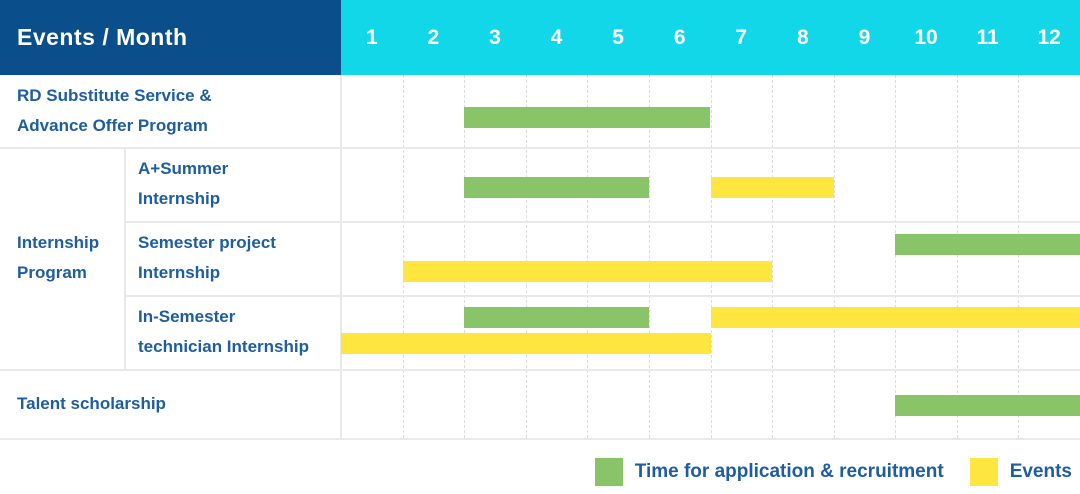 The height and width of the screenshot is (494, 1080). I want to click on month-header-4: 4, so click(556, 37).